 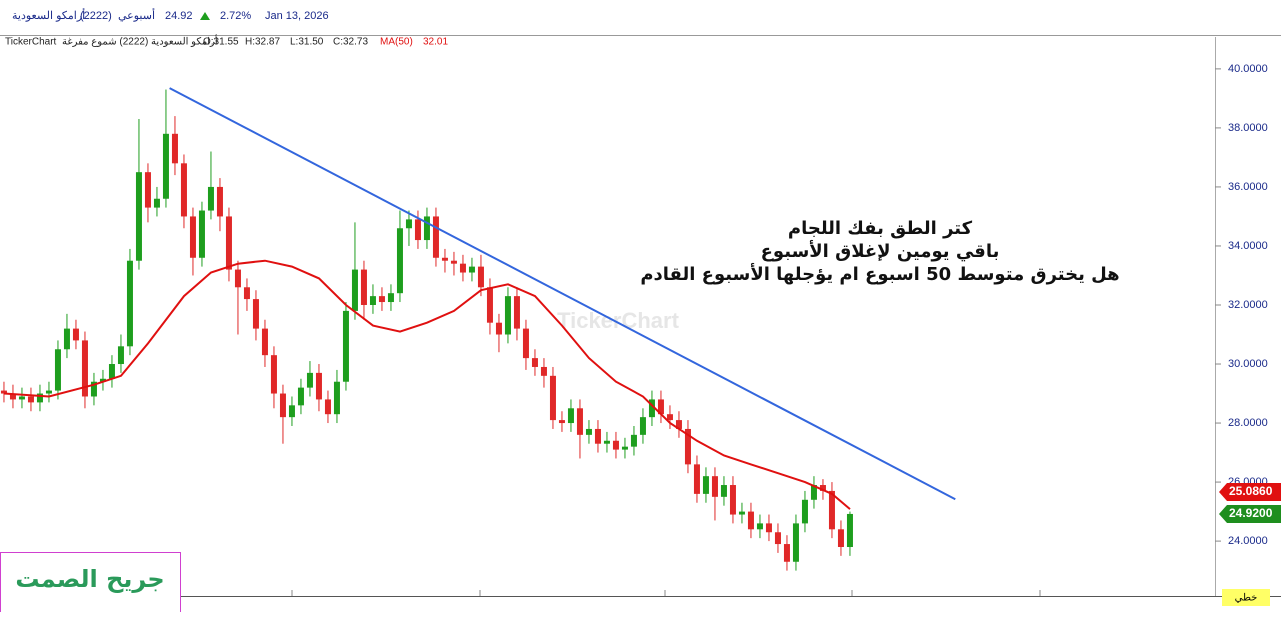 What do you see at coordinates (1248, 305) in the screenshot?
I see `y-tick-label: 32.0000` at bounding box center [1248, 305].